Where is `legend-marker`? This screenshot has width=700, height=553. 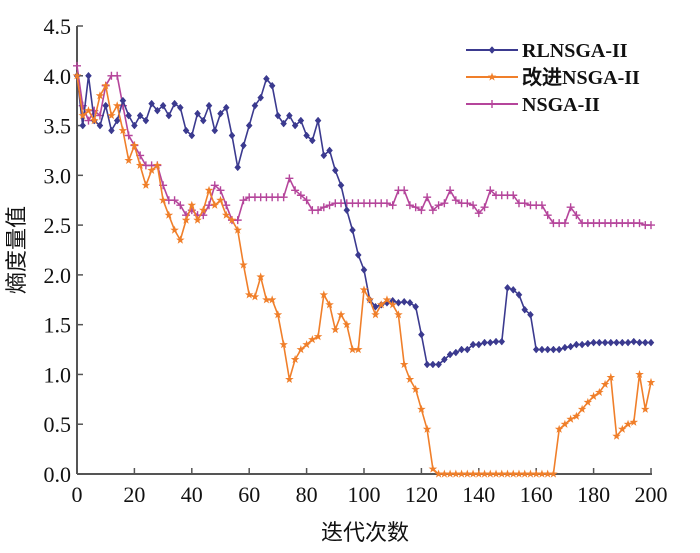
legend-marker is located at coordinates (492, 76).